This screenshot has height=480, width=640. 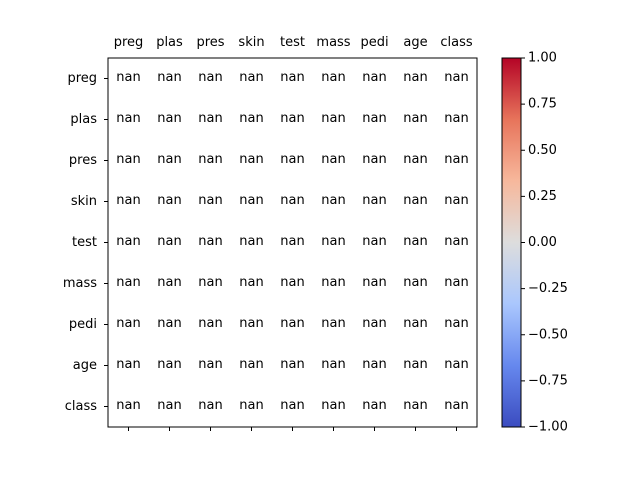 I want to click on colorbar-tick-label: 0.00, so click(x=542, y=242).